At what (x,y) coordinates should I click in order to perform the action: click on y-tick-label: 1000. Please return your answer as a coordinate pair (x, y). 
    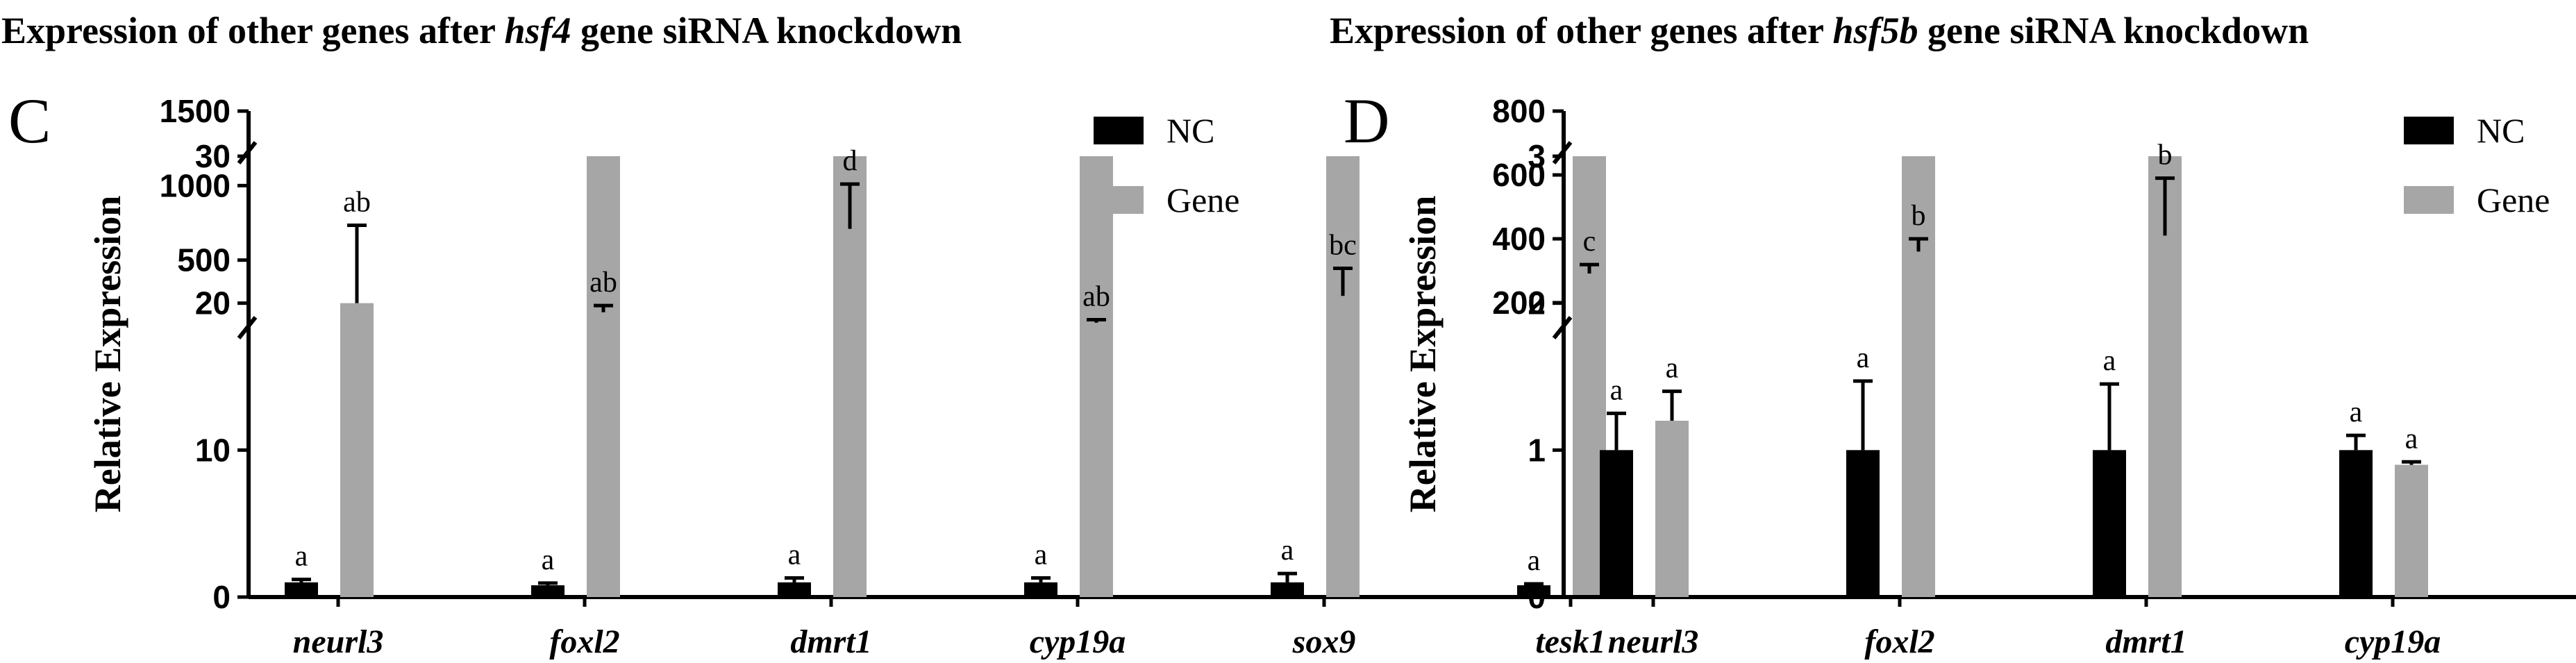
    Looking at the image, I should click on (195, 185).